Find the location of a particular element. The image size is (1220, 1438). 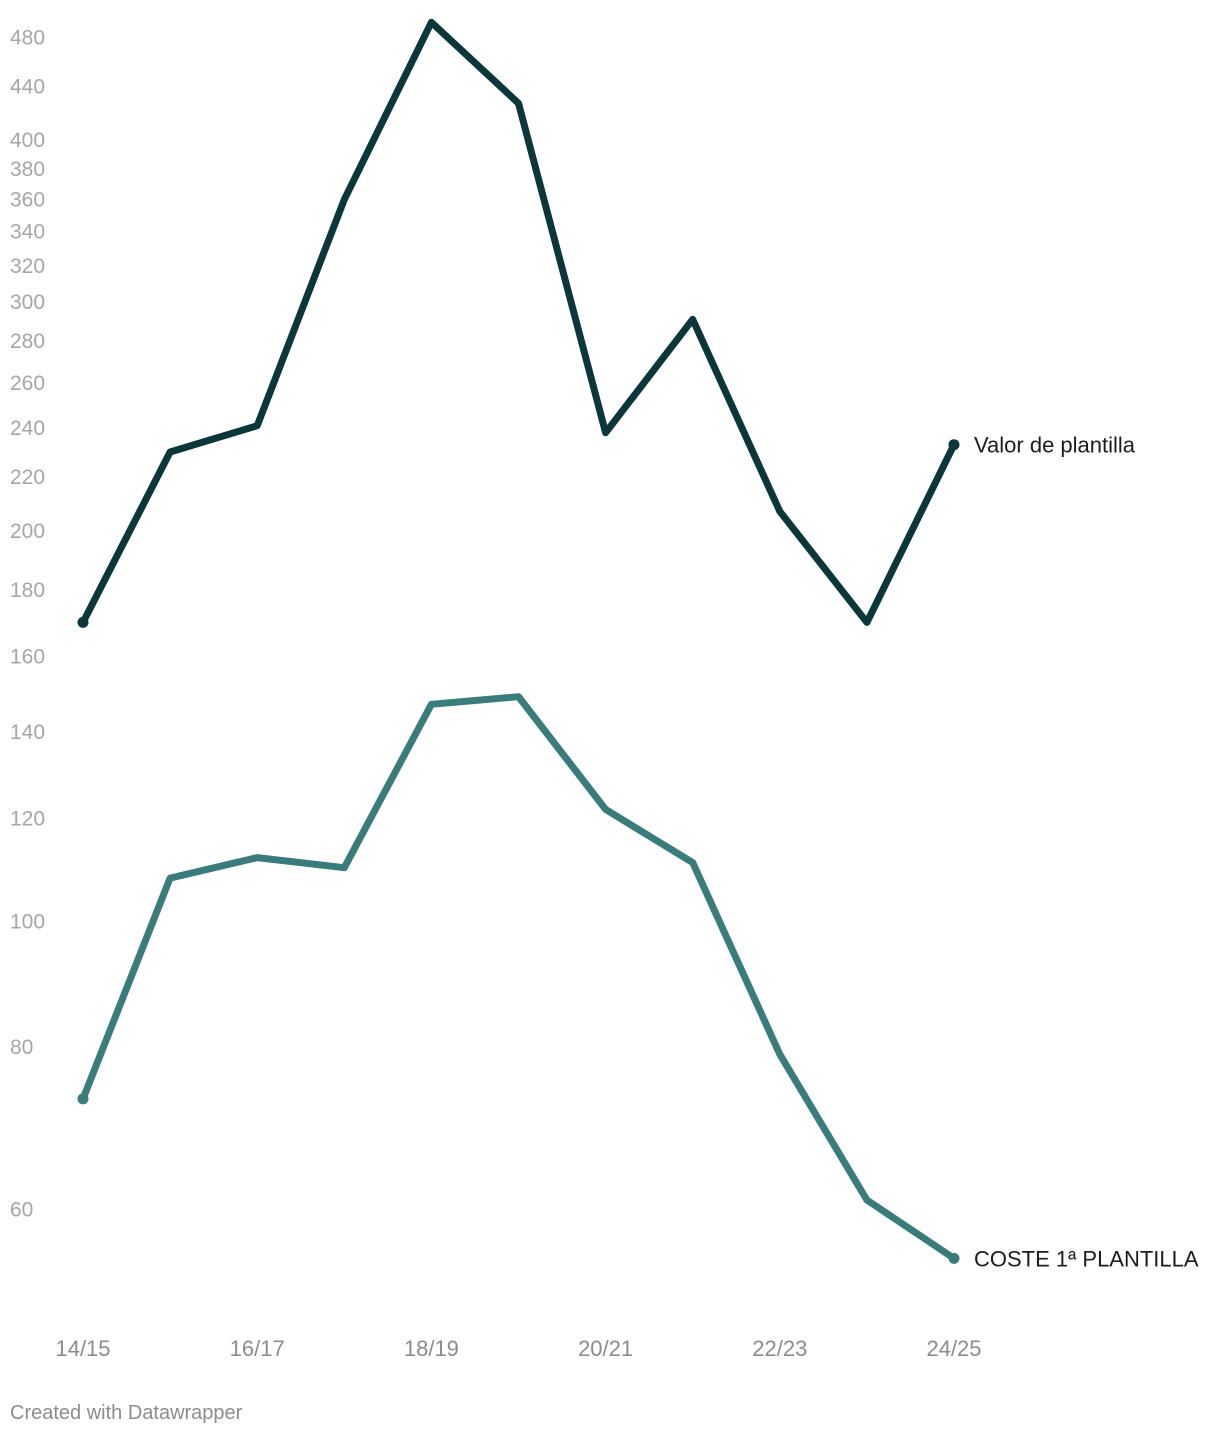

x-tick-label: 20/21 is located at coordinates (605, 1348).